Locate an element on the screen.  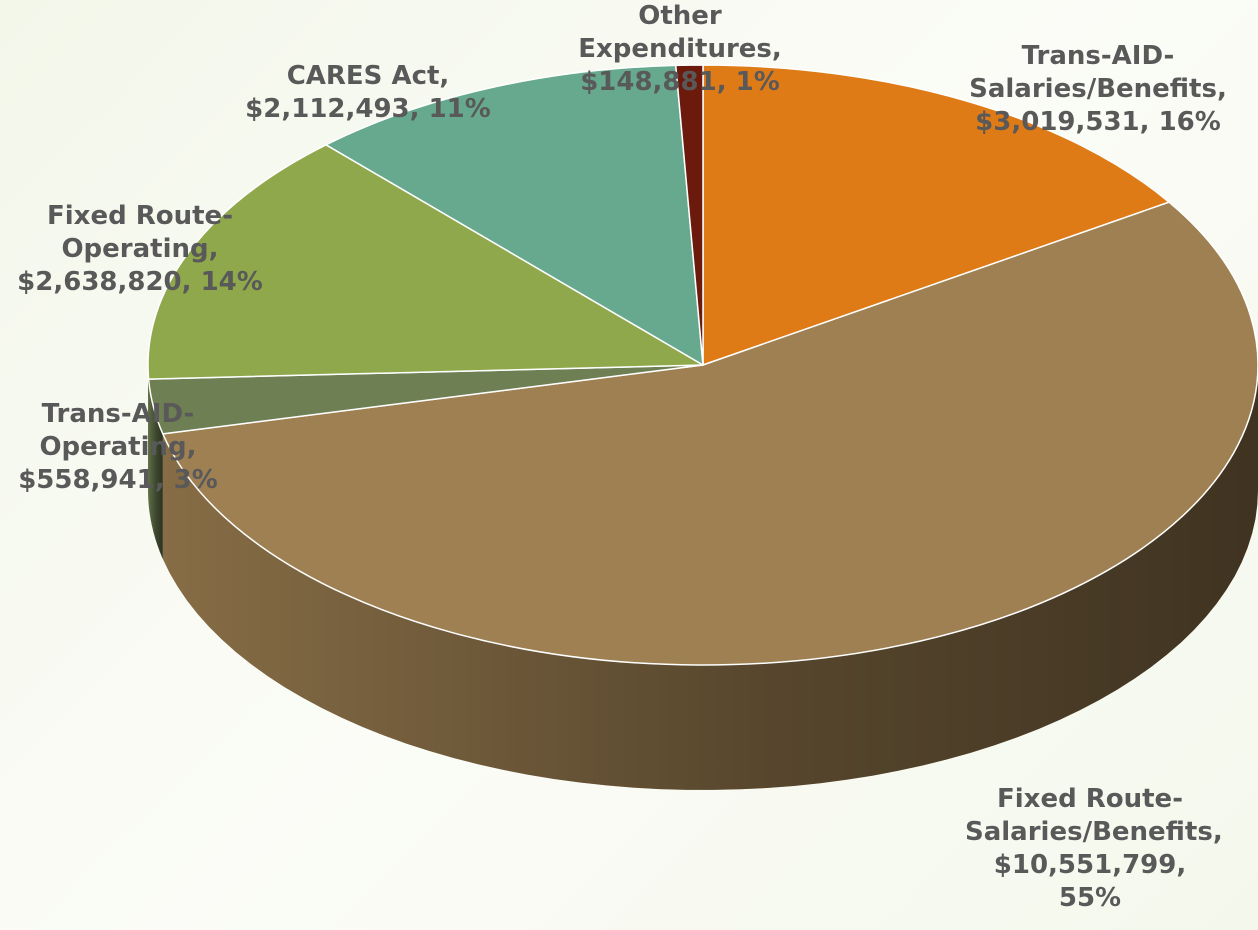
slice-value: 16% is located at coordinates (1180, 122).